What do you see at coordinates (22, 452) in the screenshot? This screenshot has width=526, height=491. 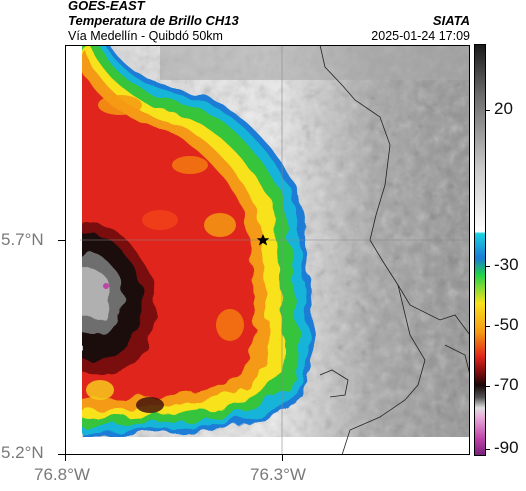 I see `y-axis-label: 5.2°N` at bounding box center [22, 452].